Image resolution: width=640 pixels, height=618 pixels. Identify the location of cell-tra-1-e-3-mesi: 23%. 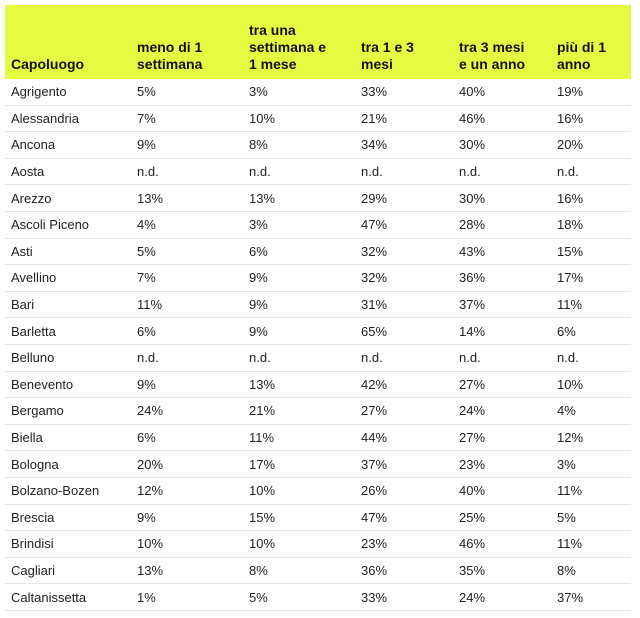
(404, 544).